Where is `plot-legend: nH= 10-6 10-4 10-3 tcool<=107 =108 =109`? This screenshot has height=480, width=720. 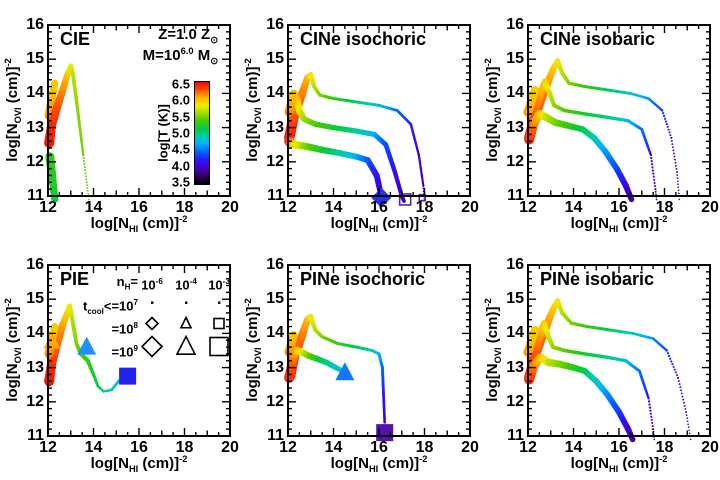 plot-legend: nH= 10-6 10-4 10-3 tcool<=107 =108 =109 is located at coordinates (120, 305).